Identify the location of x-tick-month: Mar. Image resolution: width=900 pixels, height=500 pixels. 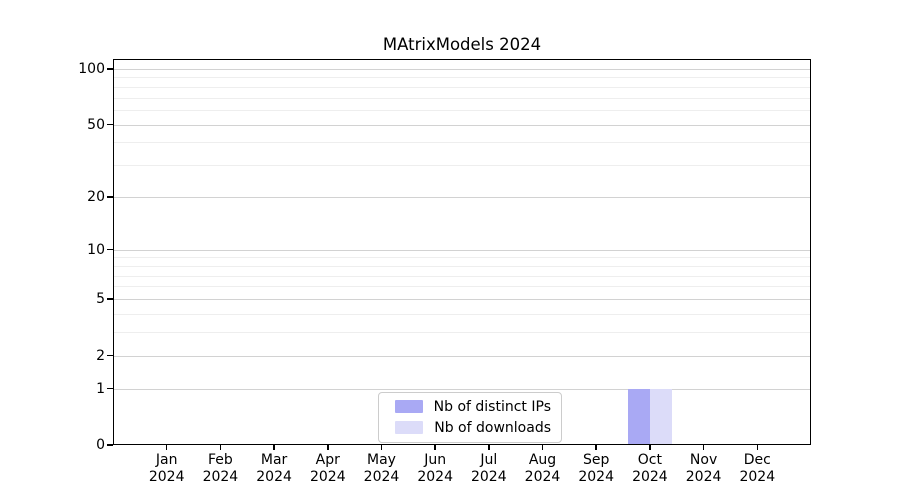
(274, 460).